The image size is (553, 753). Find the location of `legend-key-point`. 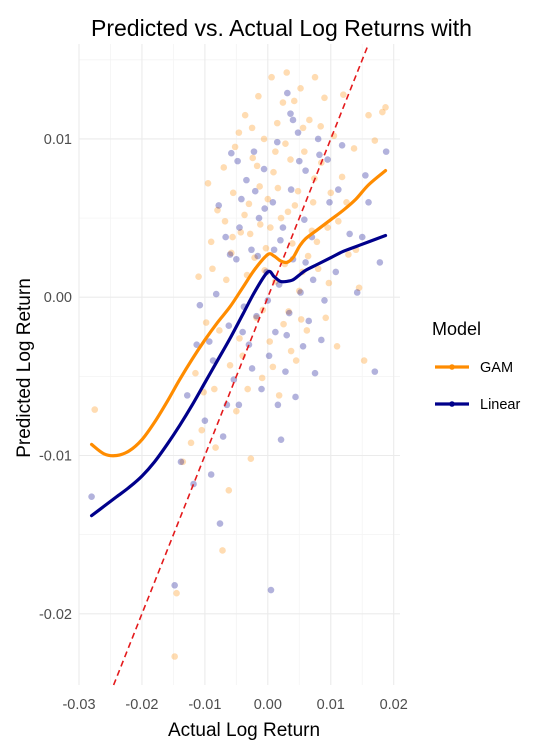

legend-key-point is located at coordinates (452, 404).